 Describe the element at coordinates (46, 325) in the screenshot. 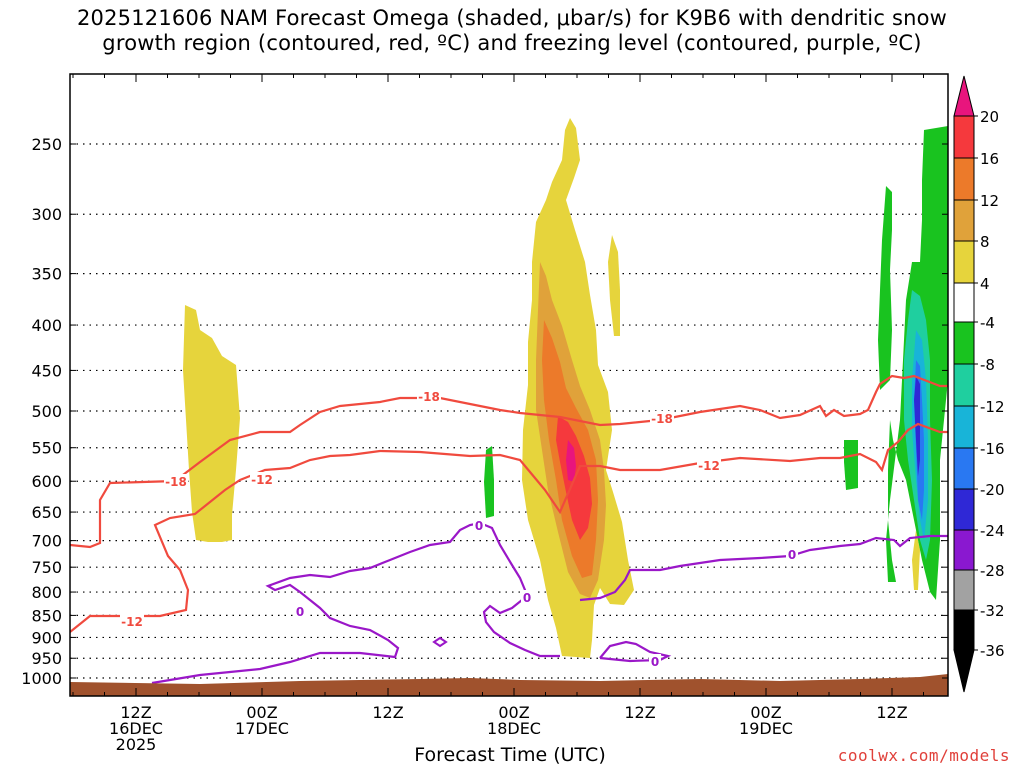

I see `y-tick-label: 400` at that location.